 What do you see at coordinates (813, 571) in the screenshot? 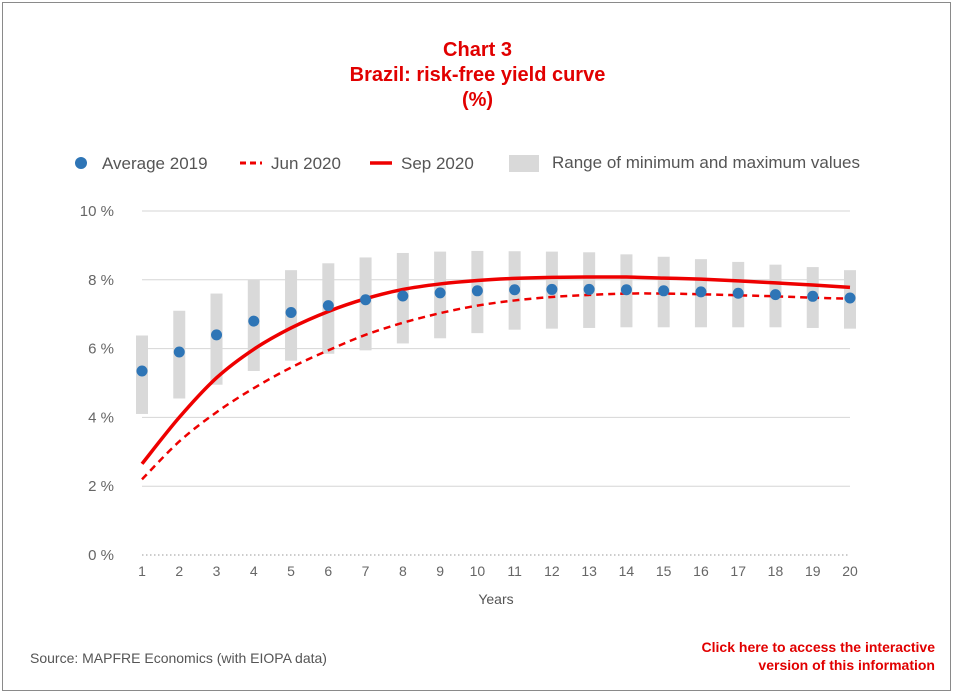
I see `x-tick-label: 19` at bounding box center [813, 571].